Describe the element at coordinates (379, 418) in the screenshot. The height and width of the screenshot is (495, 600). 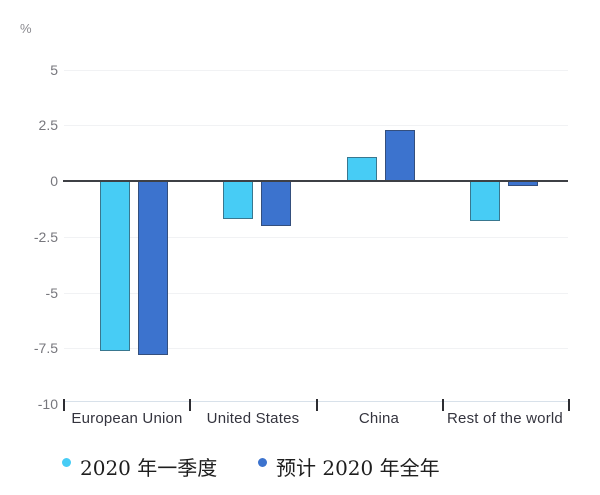
I see `category-label: China` at that location.